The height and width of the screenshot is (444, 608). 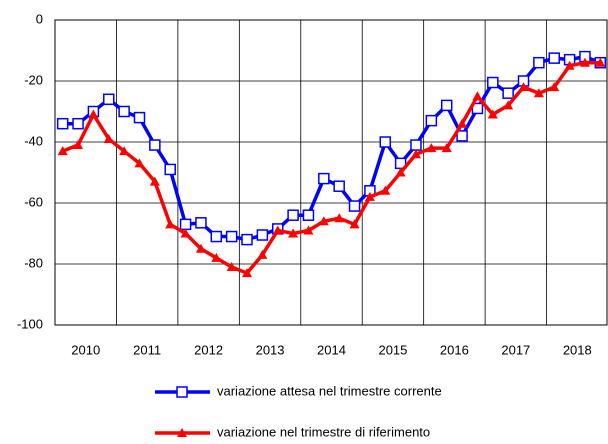 What do you see at coordinates (331, 349) in the screenshot?
I see `x-tick-label: 2014` at bounding box center [331, 349].